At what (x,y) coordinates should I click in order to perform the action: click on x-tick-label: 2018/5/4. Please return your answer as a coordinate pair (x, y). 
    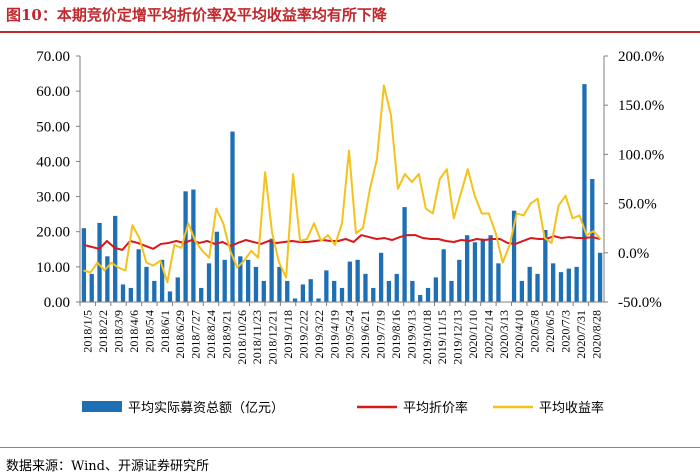
    Looking at the image, I should click on (149, 331).